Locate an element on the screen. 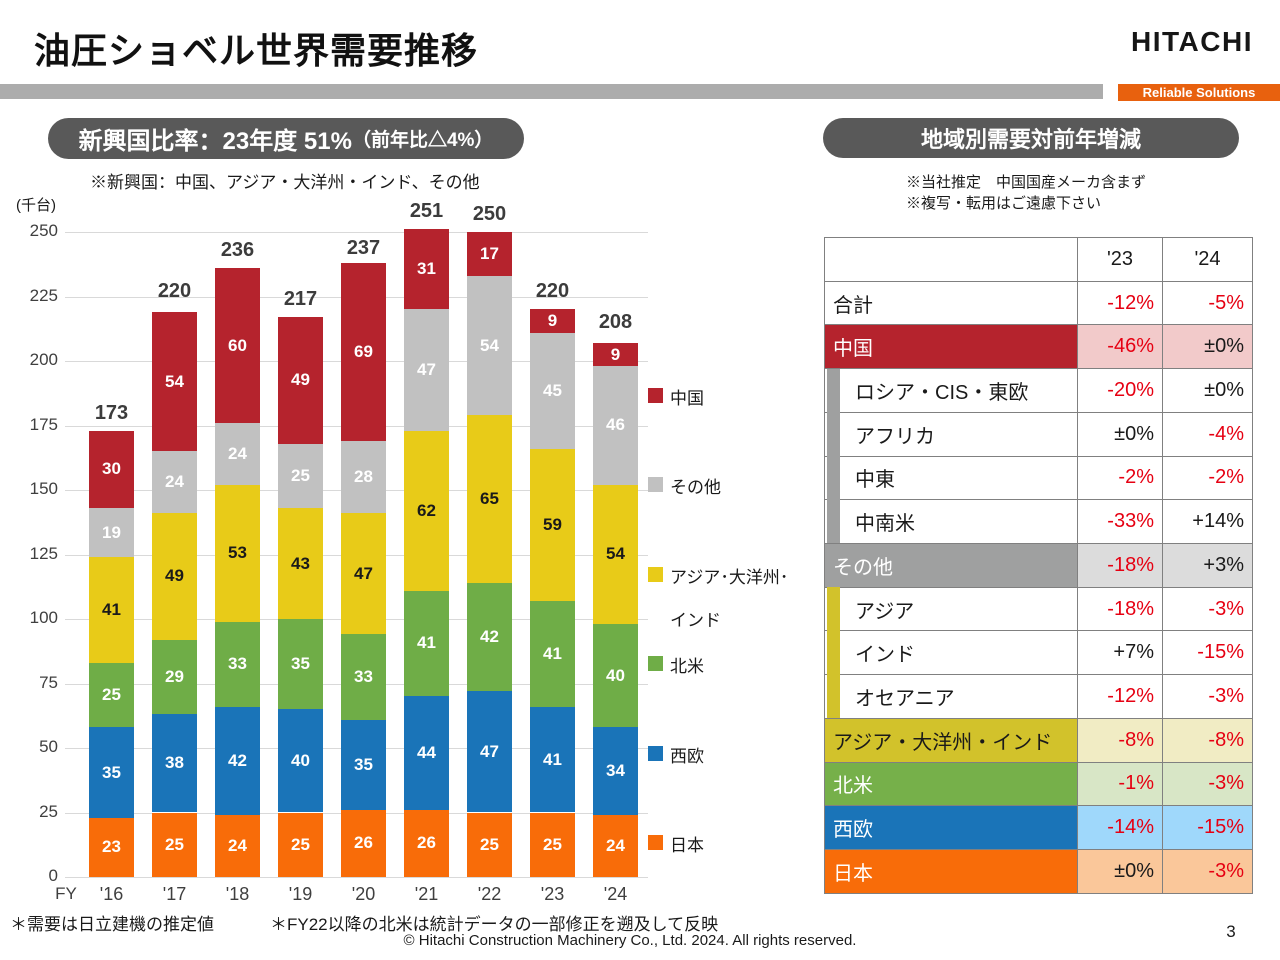  cell-24: ±0% is located at coordinates (1208, 347).